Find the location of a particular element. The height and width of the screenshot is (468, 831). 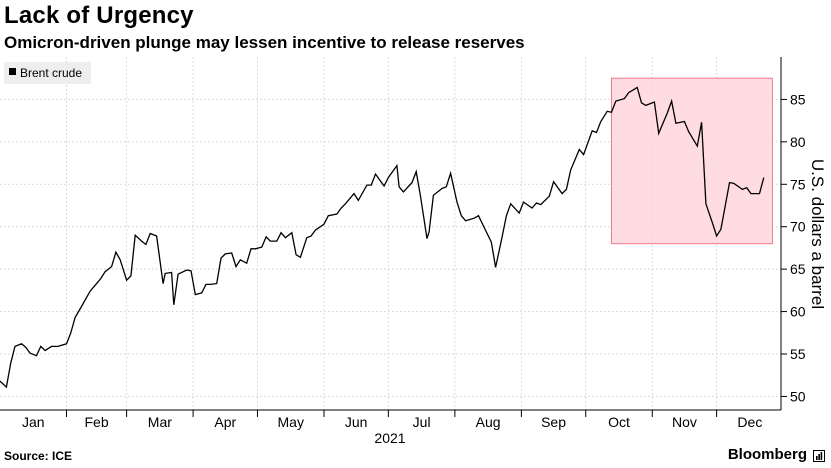

y-tick-label: 60 is located at coordinates (798, 312).